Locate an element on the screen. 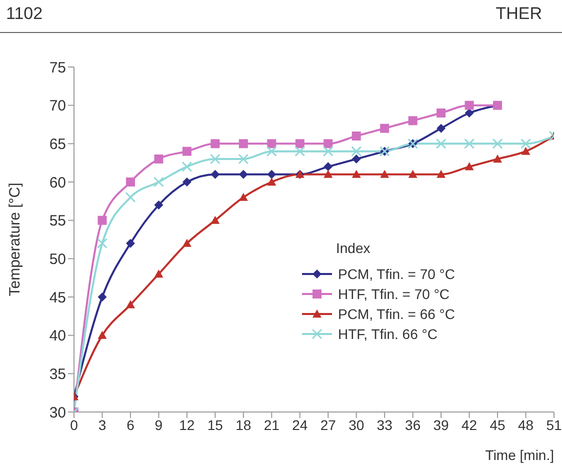 The width and height of the screenshot is (562, 464). x-tick-label: 42 is located at coordinates (470, 424).